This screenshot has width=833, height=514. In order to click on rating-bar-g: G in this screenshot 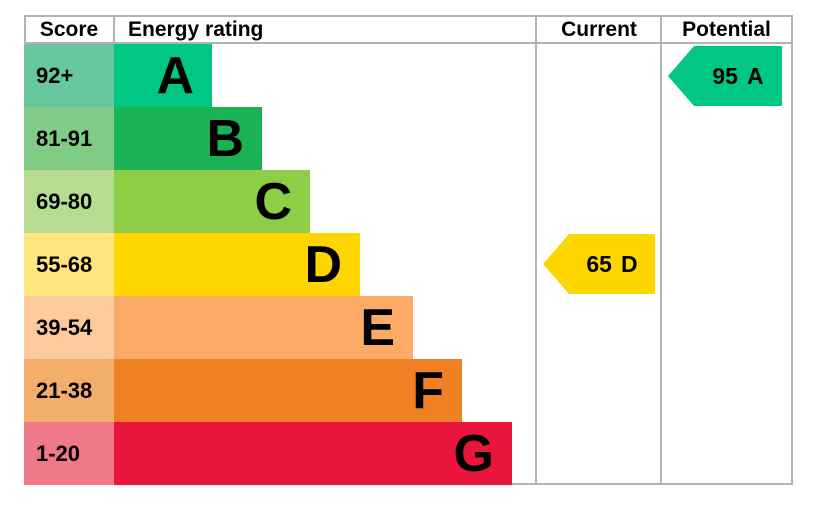, I will do `click(313, 453)`.